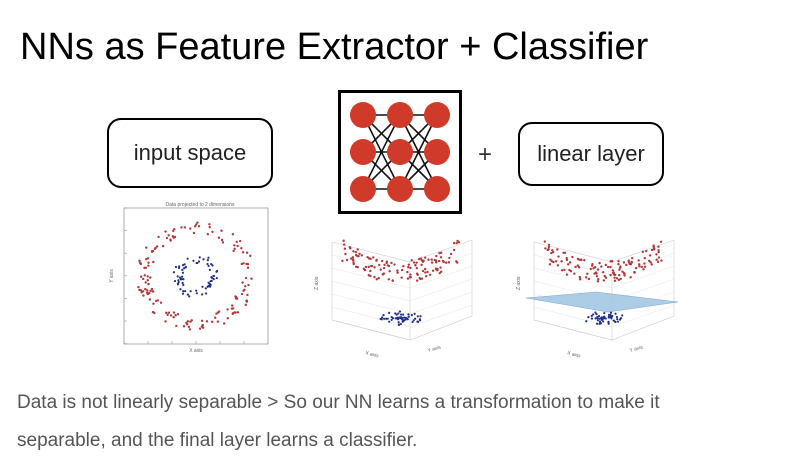 This screenshot has width=808, height=460. I want to click on transformed-space-plot: X axis Y axis Z axis, so click(393, 299).